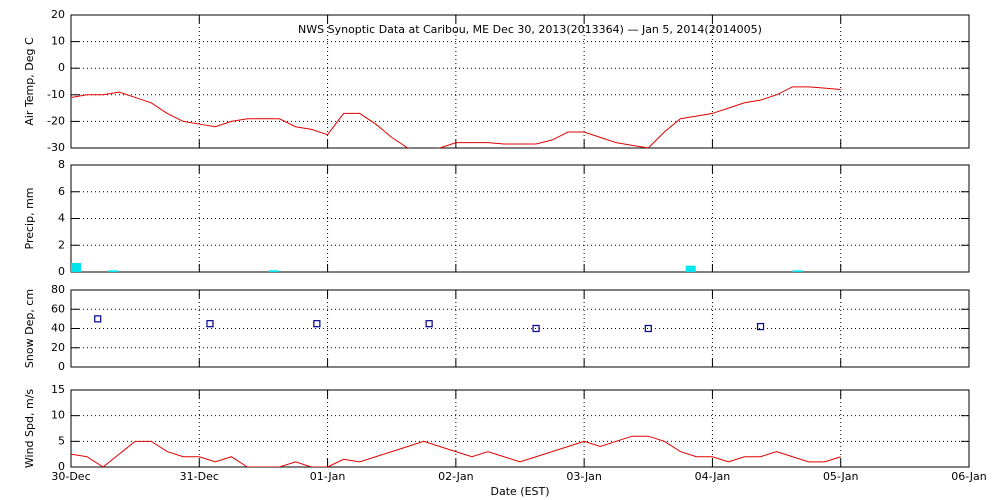  I want to click on plot-frame, so click(520, 428).